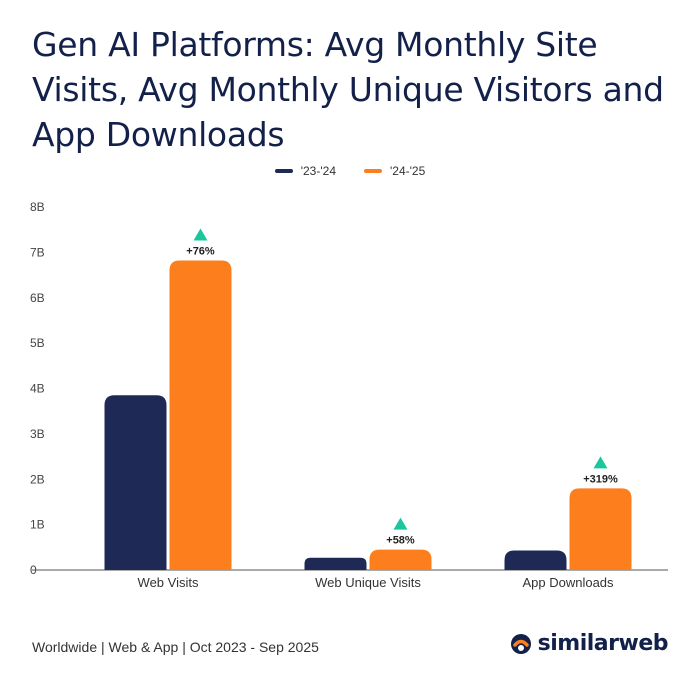 The image size is (700, 683). I want to click on brand-name: similarweb, so click(603, 643).